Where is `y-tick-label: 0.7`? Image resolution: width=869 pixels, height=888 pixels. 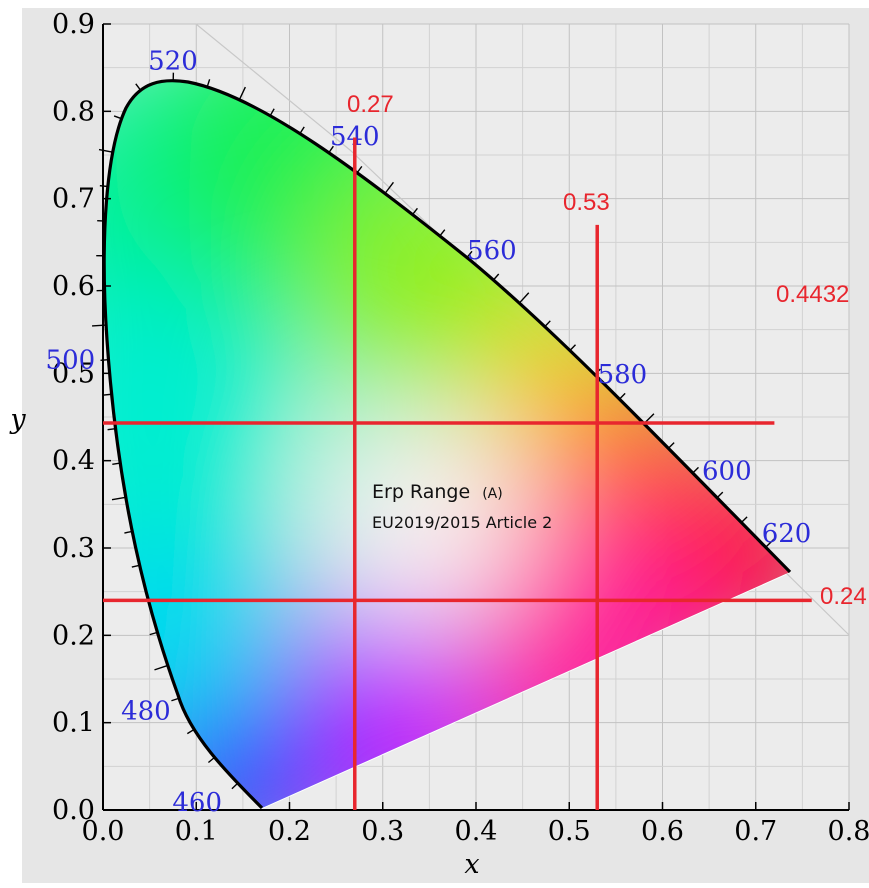 y-tick-label: 0.7 is located at coordinates (73, 199).